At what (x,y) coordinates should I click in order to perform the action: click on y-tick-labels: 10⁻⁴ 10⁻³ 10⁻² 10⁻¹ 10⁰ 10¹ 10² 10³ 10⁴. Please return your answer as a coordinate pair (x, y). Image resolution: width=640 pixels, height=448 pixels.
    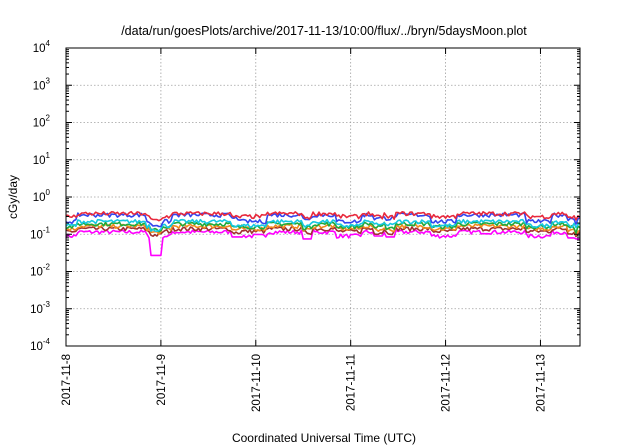
    Looking at the image, I should click on (40, 196).